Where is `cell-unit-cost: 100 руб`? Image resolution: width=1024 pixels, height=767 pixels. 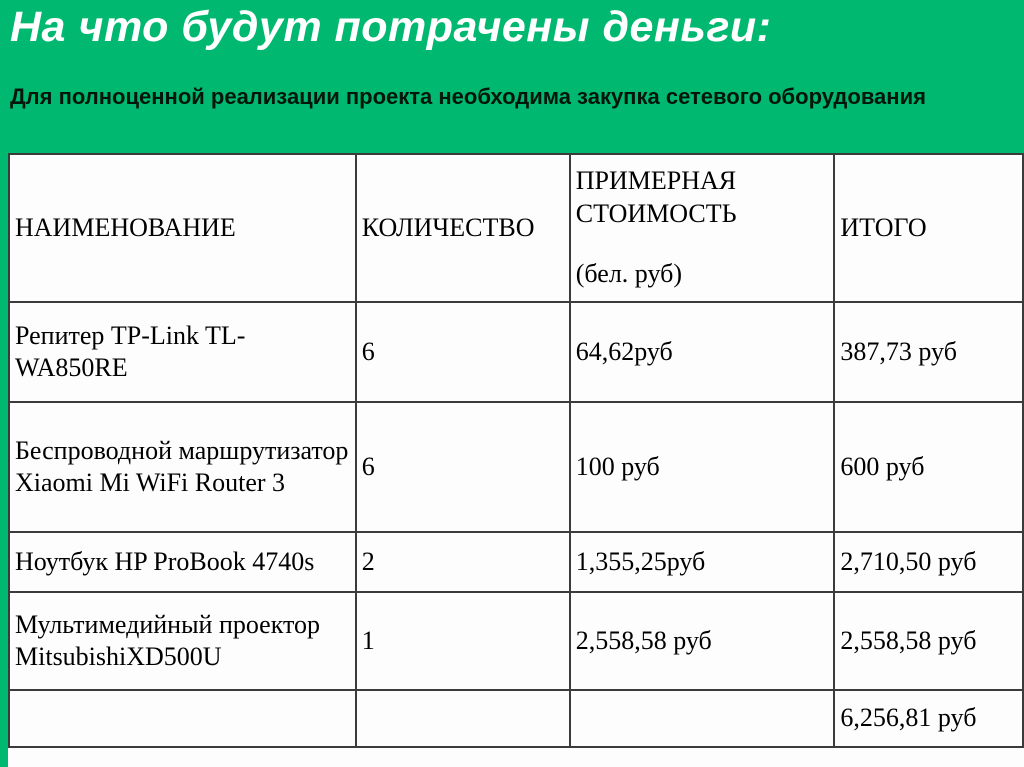
cell-unit-cost: 100 руб is located at coordinates (702, 467).